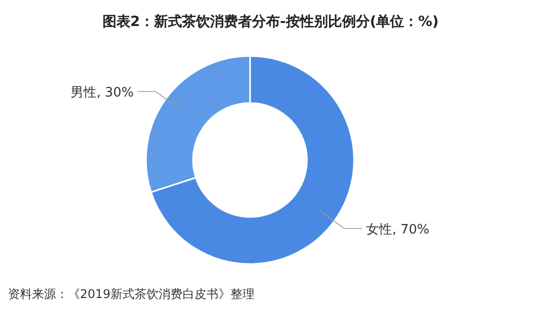 The height and width of the screenshot is (326, 541). I want to click on slice-label: 男性, 30%, so click(102, 93).